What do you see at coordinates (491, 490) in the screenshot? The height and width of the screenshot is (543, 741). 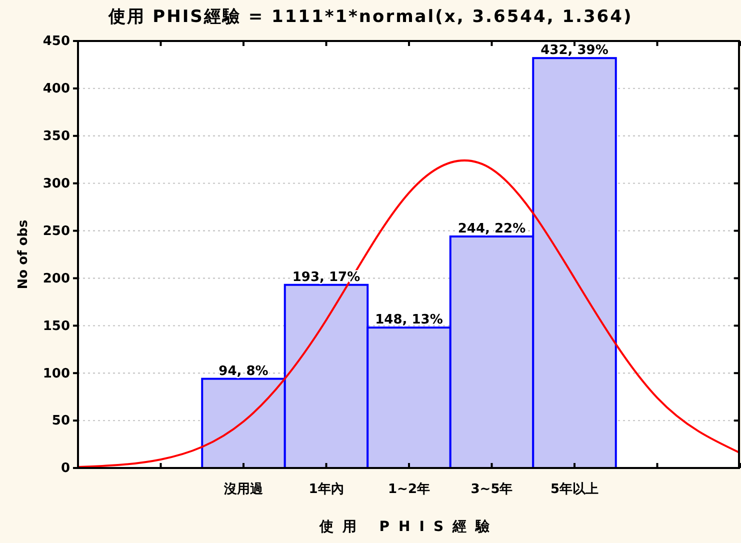 I see `x-tick-label: 3~5年` at bounding box center [491, 490].